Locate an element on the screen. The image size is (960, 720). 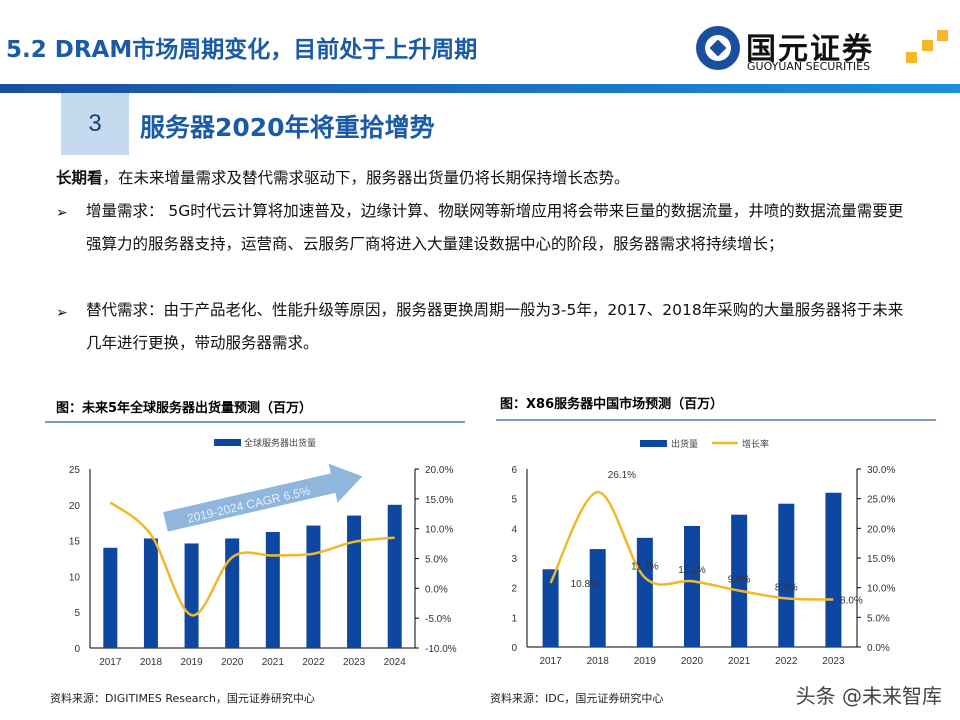
y-left-tick-label: 25 is located at coordinates (75, 470).